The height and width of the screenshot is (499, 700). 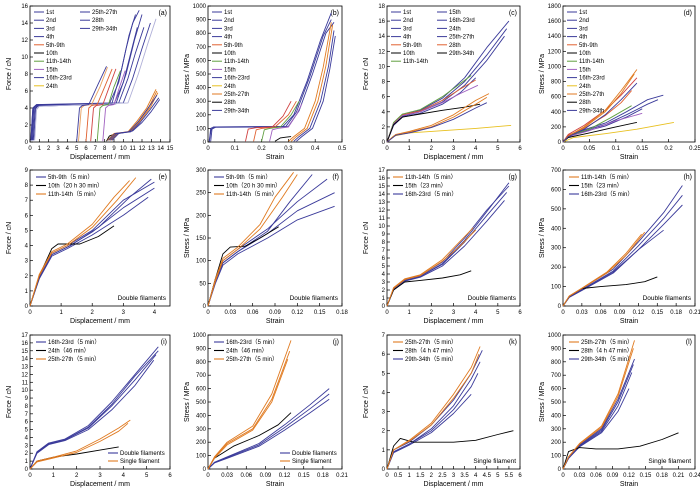 I want to click on x-tick-label: 0.2, so click(x=261, y=149).